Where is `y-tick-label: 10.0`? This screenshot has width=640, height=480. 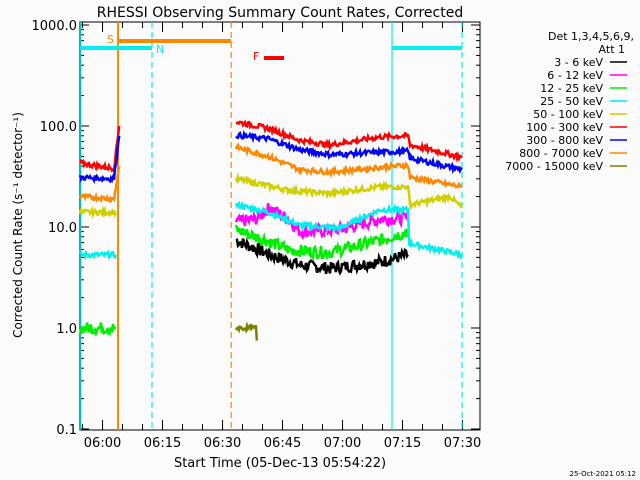
y-tick-label: 10.0 is located at coordinates (62, 228).